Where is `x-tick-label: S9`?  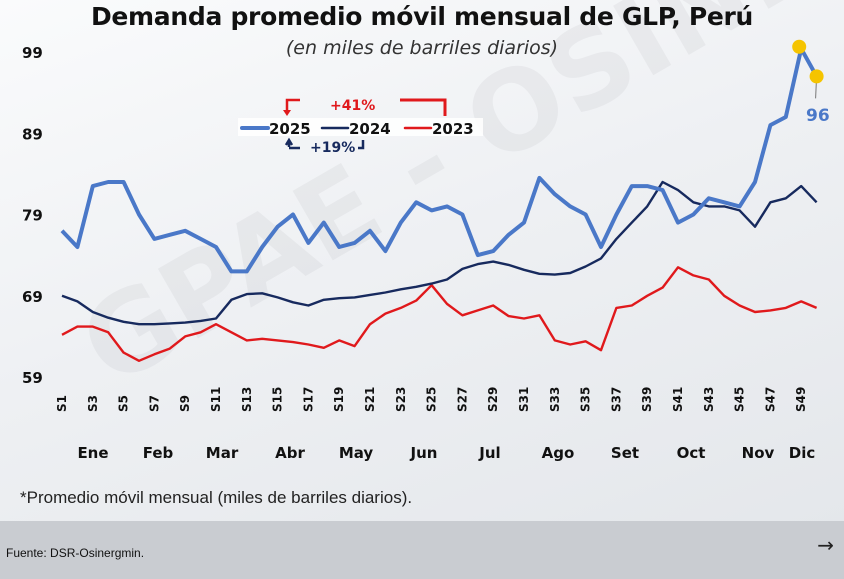
x-tick-label: S9 is located at coordinates (185, 403).